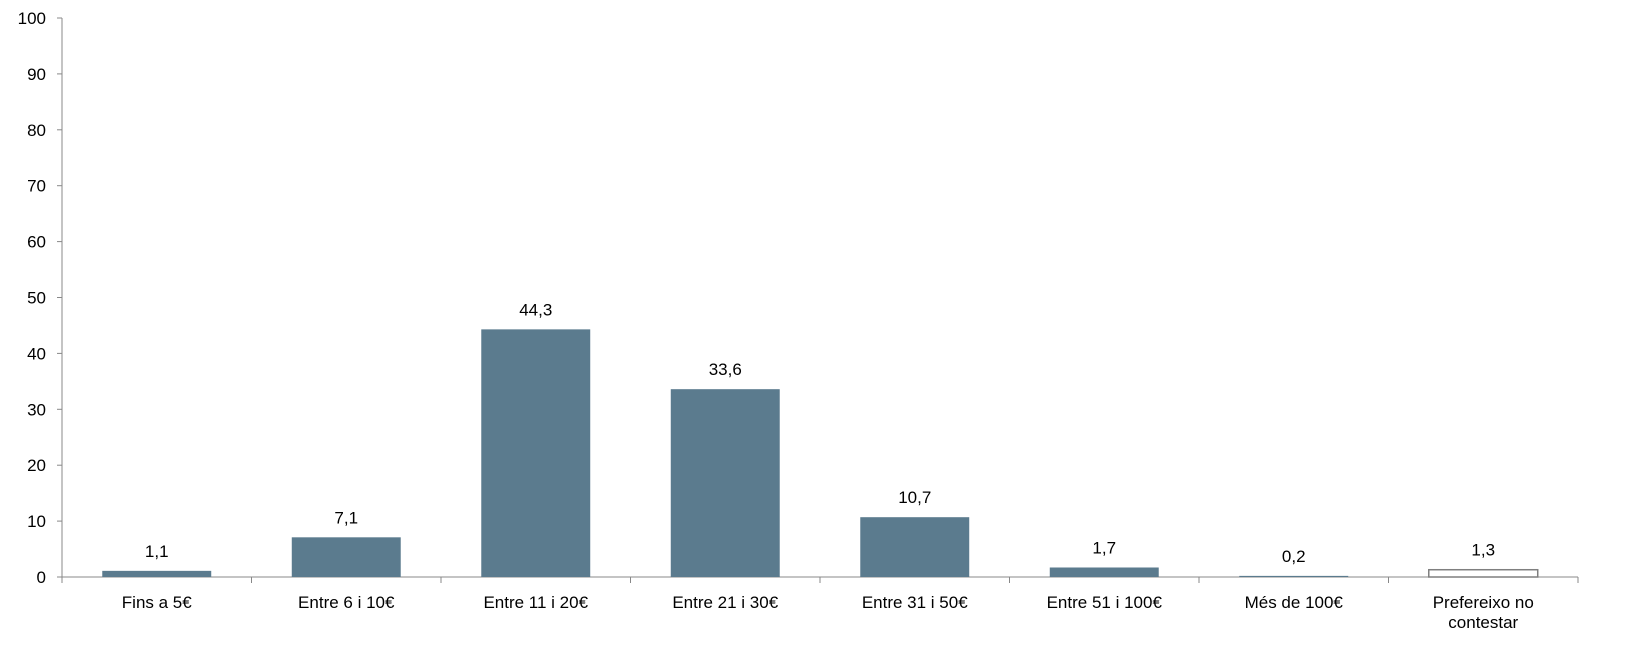 This screenshot has width=1639, height=661. What do you see at coordinates (1294, 556) in the screenshot?
I see `bar-value-label: 0,2` at bounding box center [1294, 556].